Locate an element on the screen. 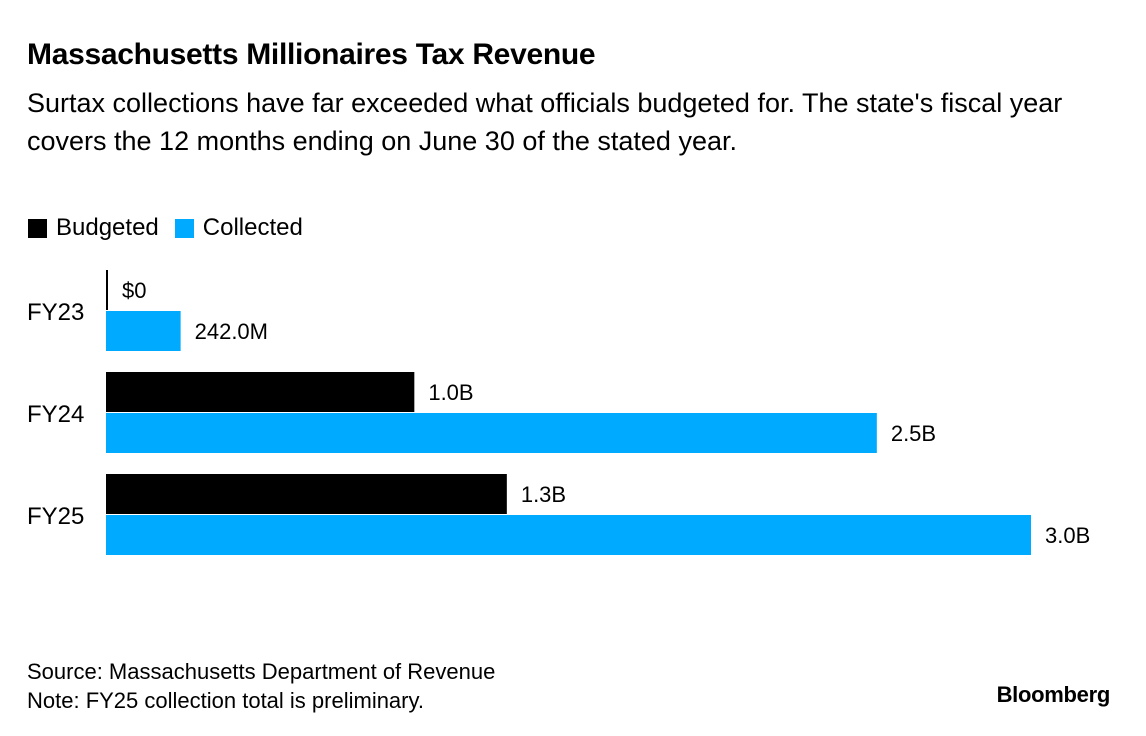 Image resolution: width=1146 pixels, height=736 pixels. chart-legend: Budgeted Collected is located at coordinates (173, 228).